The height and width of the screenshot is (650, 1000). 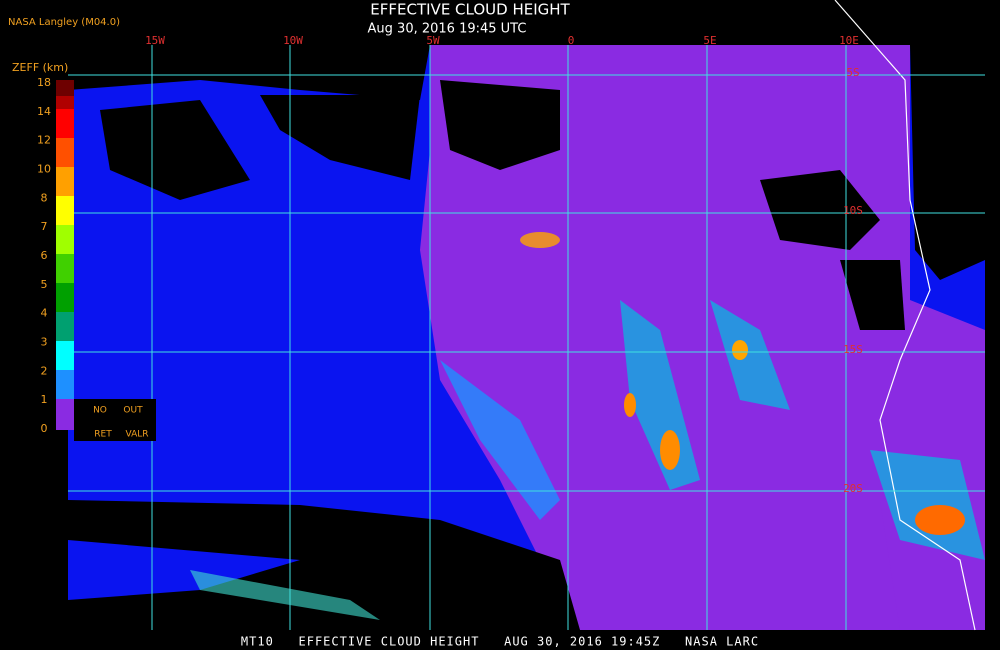 I want to click on legend-label: 10, so click(x=44, y=169).